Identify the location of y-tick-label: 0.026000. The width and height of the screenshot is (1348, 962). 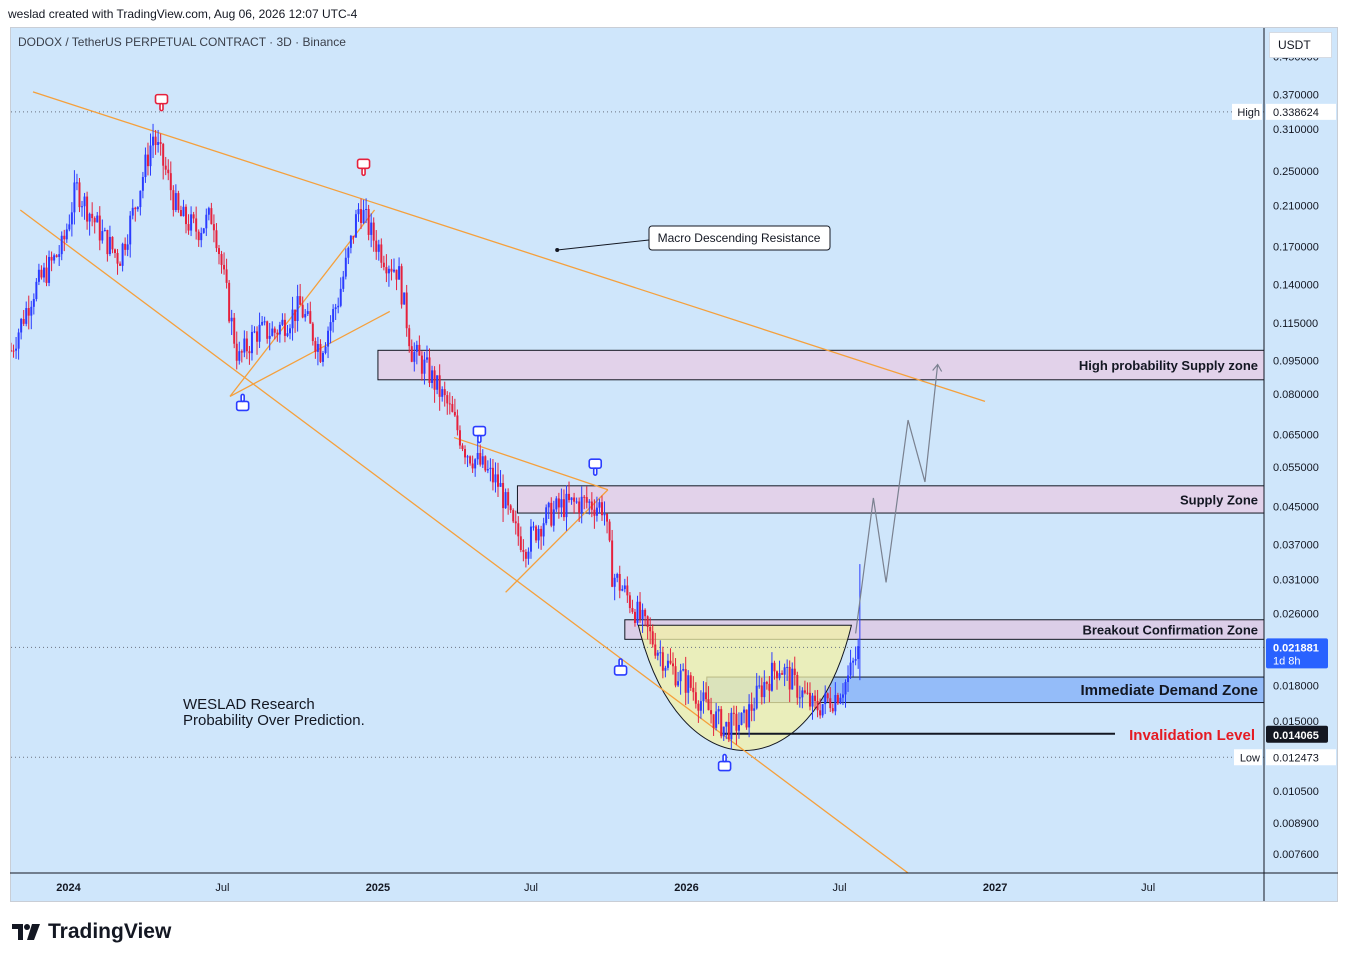
(1296, 615).